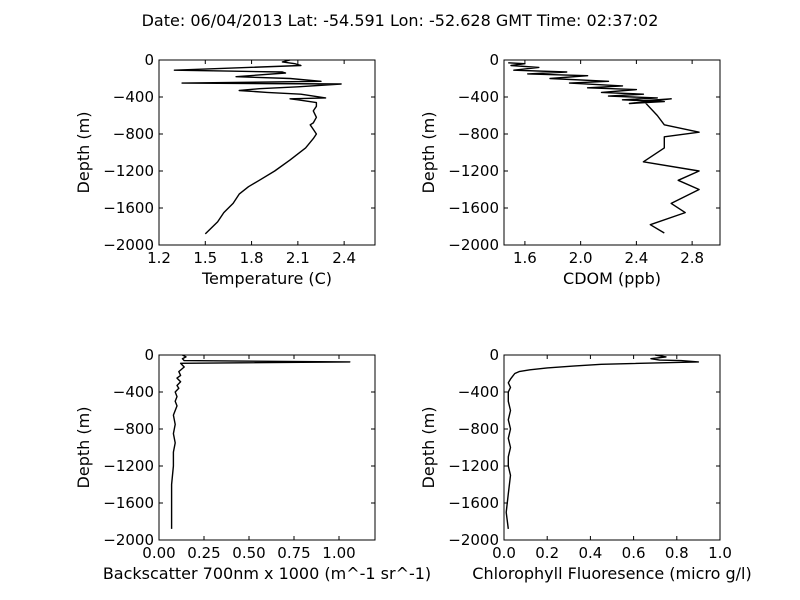 The height and width of the screenshot is (600, 800). Describe the element at coordinates (293, 553) in the screenshot. I see `x-tick-label: 0.75` at that location.